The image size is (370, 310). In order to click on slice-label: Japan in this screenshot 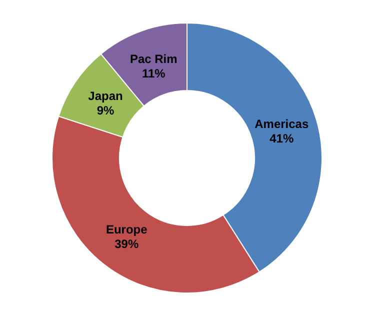, I will do `click(105, 96)`.